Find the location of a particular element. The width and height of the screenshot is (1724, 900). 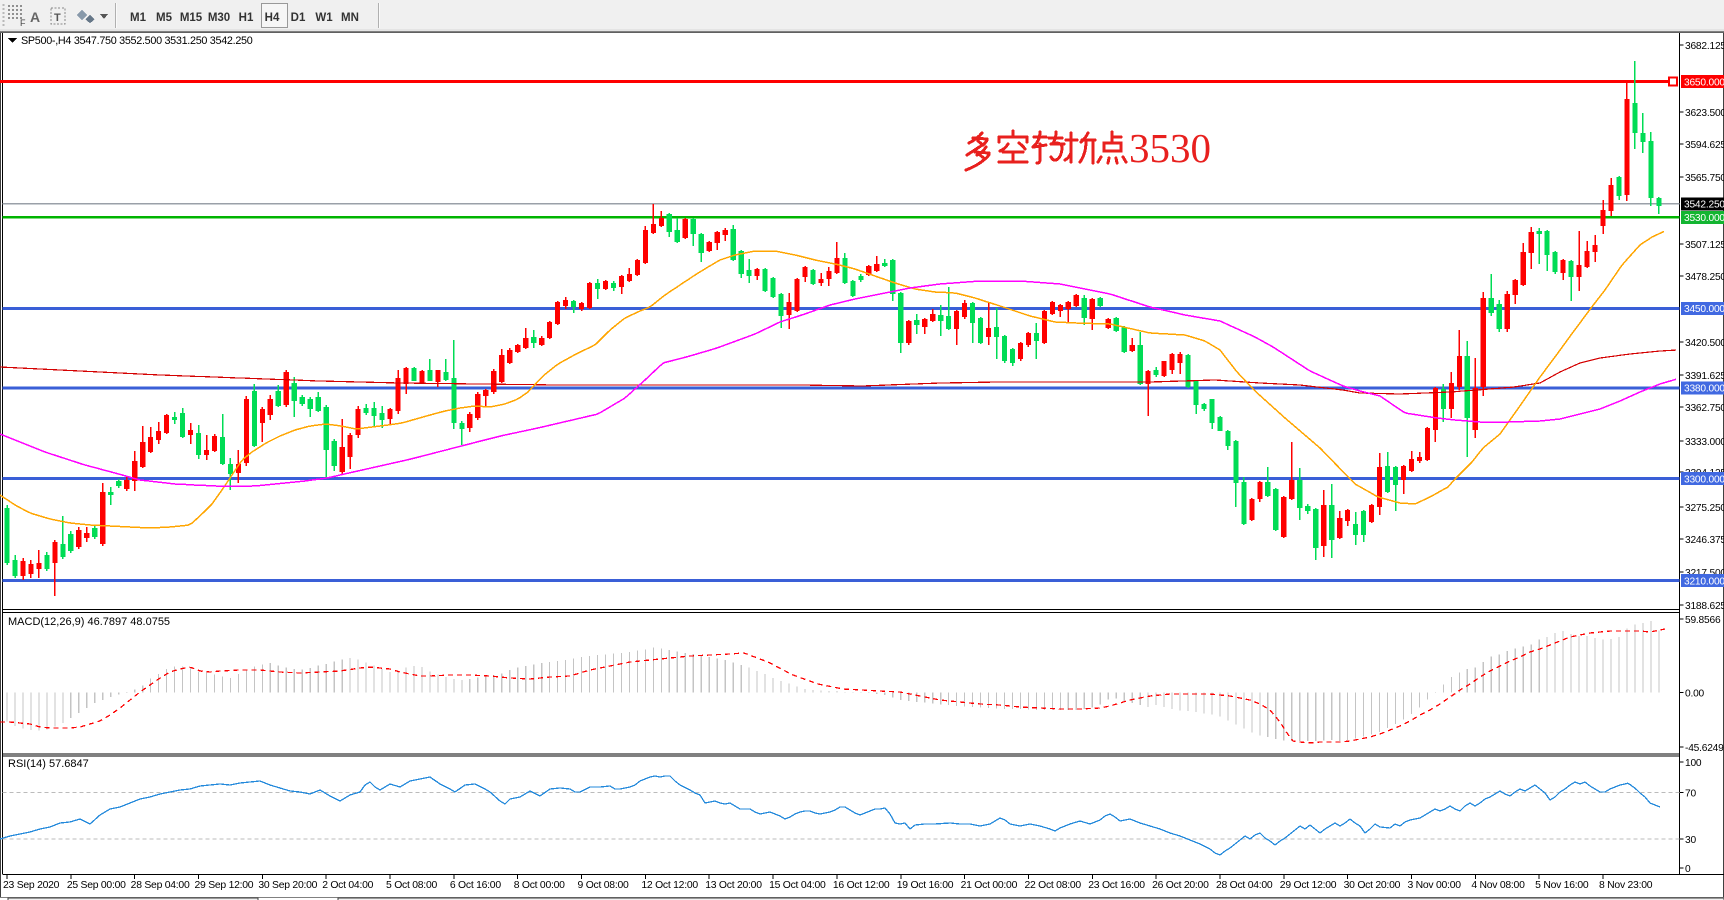

svg-text: 23 Oct 16:00 is located at coordinates (1116, 885).